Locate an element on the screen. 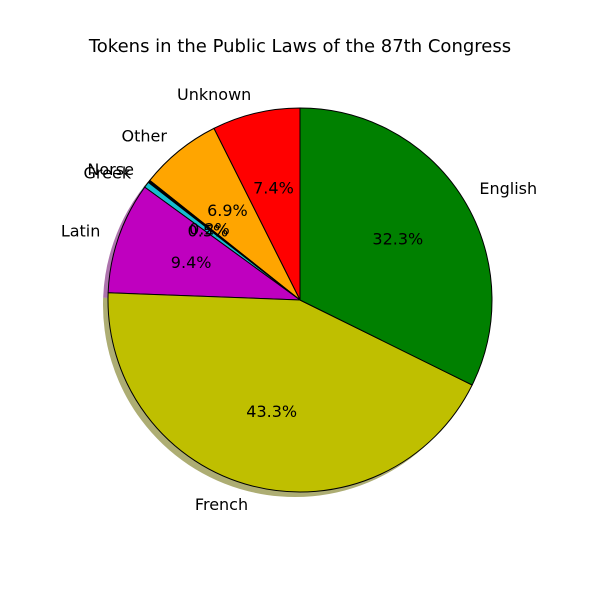  pie-slice-latin is located at coordinates (204, 243).